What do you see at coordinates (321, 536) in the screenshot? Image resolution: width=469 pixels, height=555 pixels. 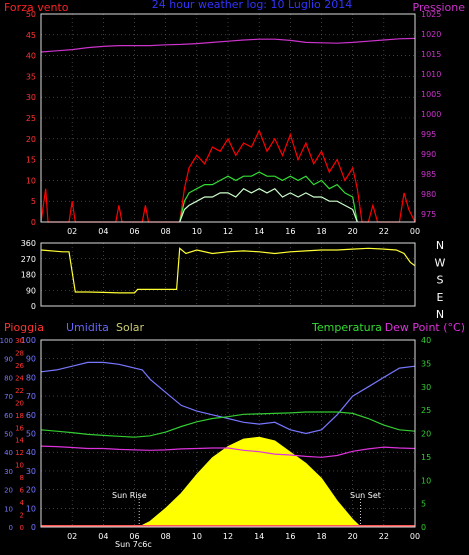 I see `humidity-x-tick-label: 18` at bounding box center [321, 536].